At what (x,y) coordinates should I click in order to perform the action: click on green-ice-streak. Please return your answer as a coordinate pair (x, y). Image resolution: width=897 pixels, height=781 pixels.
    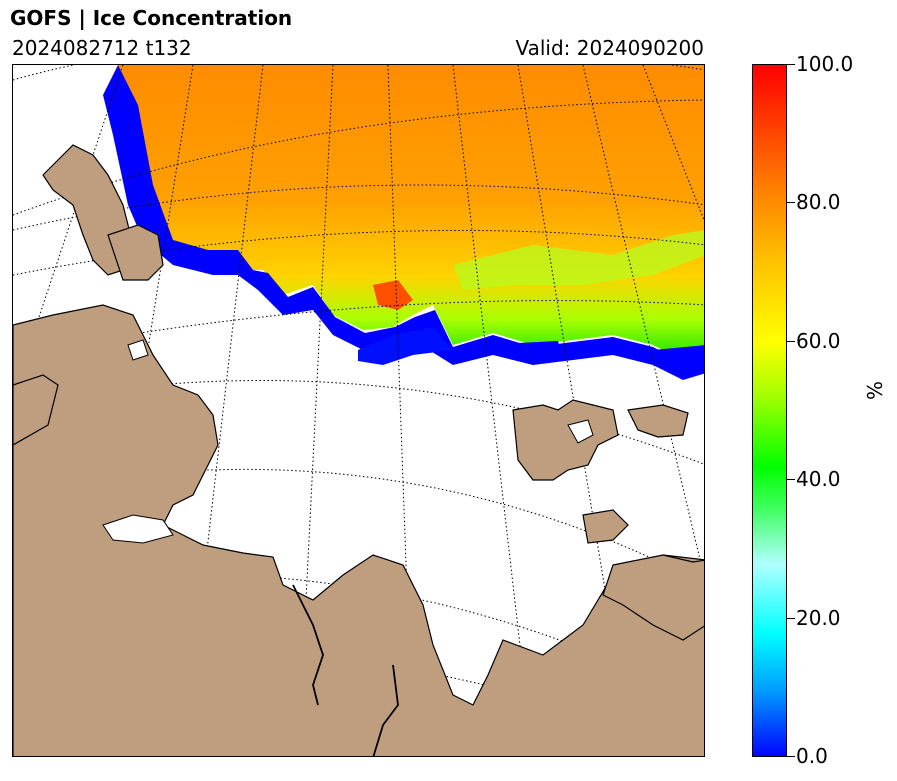
    Looking at the image, I should click on (578, 260).